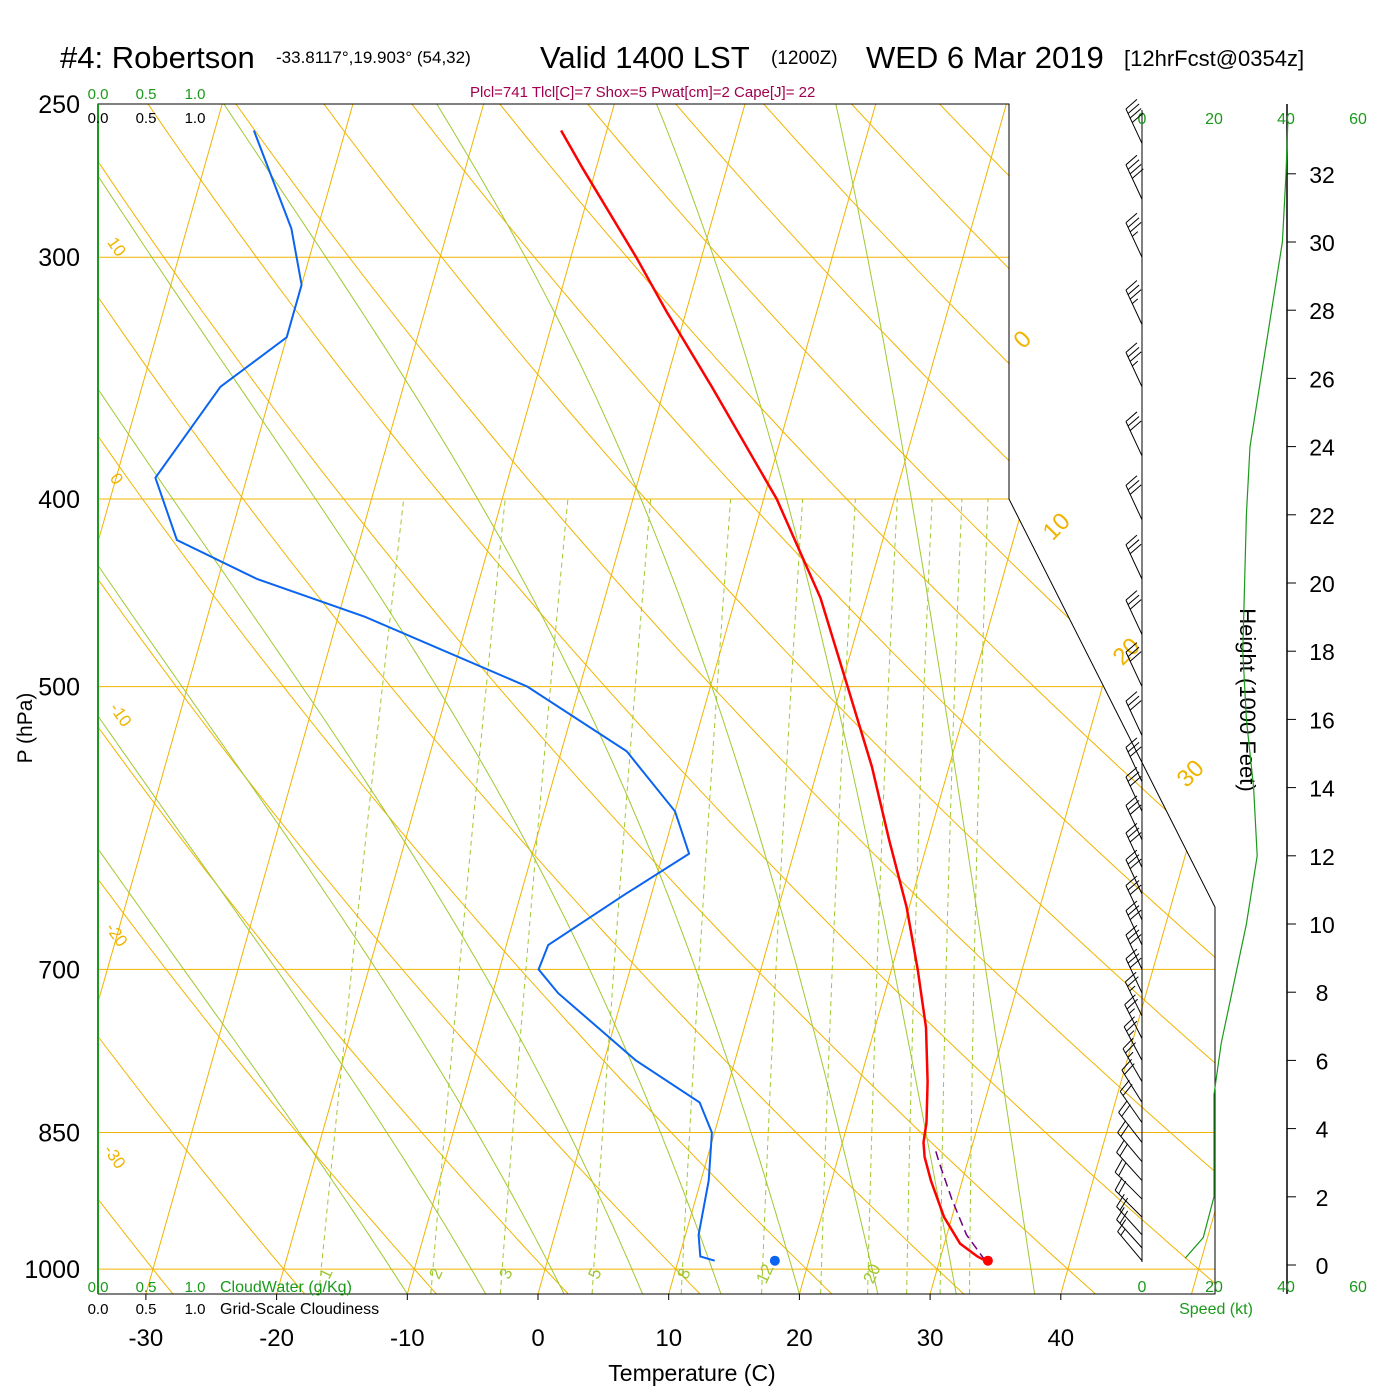  What do you see at coordinates (286, 1287) in the screenshot?
I see `cloudwater-axis-title: CloudWater (g/Kg)` at bounding box center [286, 1287].